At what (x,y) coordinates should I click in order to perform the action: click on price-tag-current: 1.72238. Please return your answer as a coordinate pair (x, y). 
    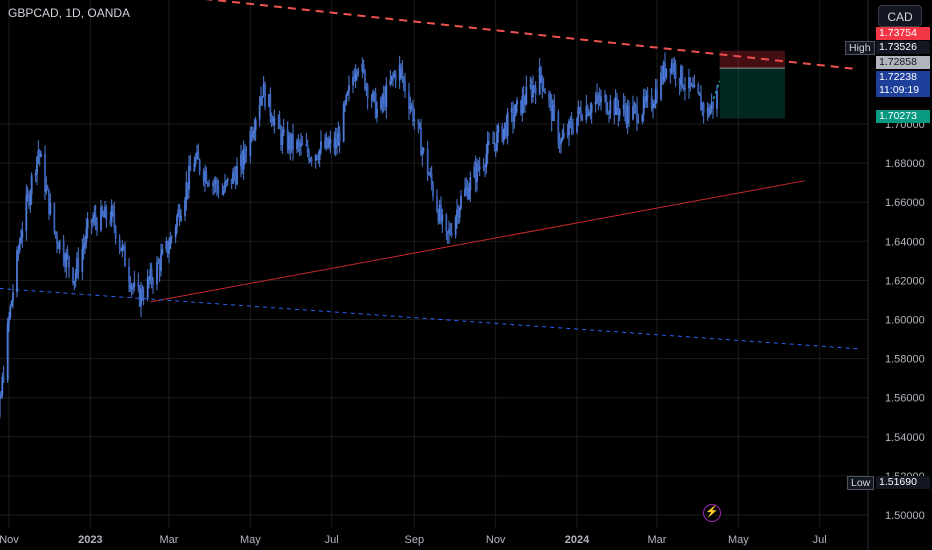
    Looking at the image, I should click on (903, 77).